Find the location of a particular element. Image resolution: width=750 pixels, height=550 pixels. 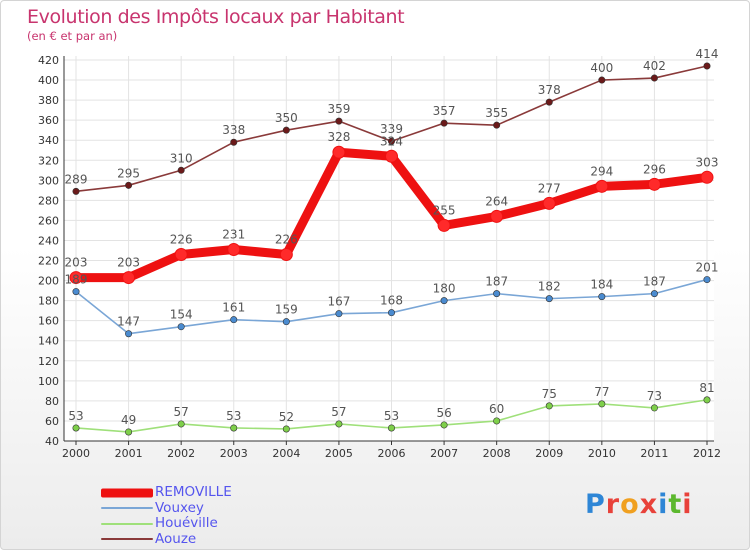

y-tick-label: 220 is located at coordinates (48, 261).